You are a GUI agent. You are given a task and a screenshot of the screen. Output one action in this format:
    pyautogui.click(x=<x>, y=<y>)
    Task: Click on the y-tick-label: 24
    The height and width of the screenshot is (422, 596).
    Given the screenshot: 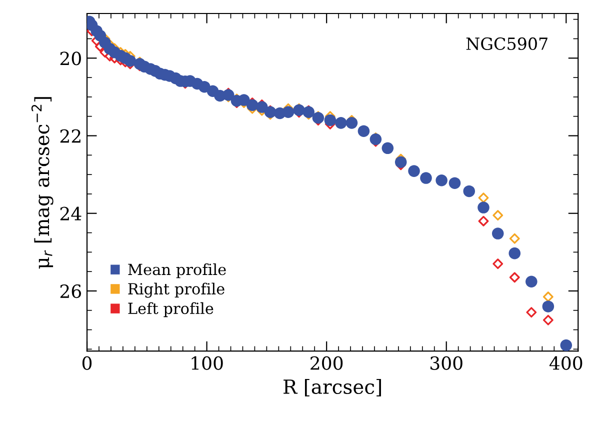 What is the action you would take?
    pyautogui.click(x=71, y=213)
    